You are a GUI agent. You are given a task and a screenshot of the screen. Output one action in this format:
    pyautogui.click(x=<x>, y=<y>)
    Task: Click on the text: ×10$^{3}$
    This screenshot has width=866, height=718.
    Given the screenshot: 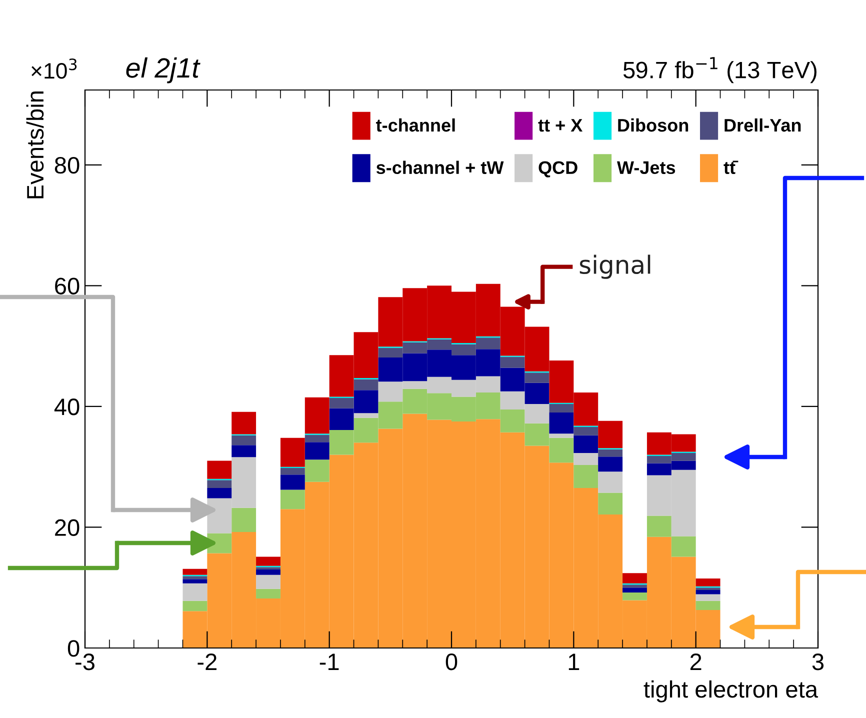 What is the action you would take?
    pyautogui.click(x=54, y=68)
    